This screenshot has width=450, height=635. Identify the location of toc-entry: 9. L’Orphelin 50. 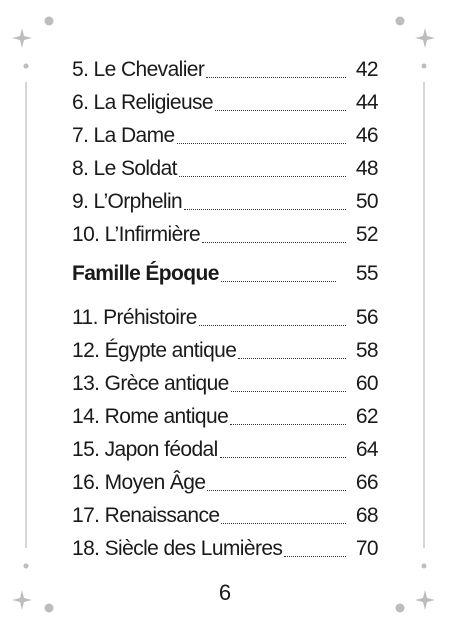
(225, 202).